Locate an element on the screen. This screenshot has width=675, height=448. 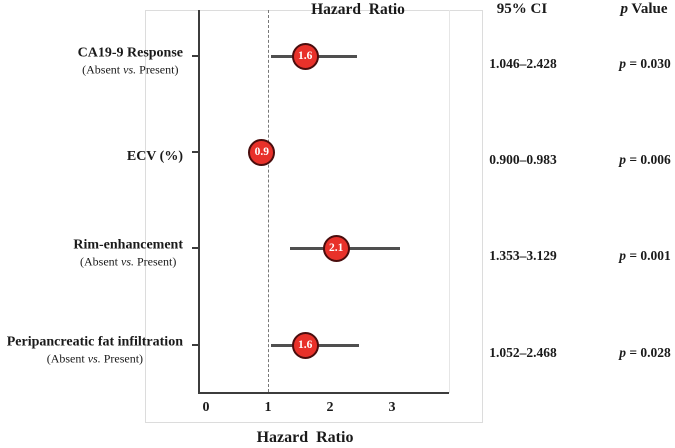
p-value: p = 0.030 is located at coordinates (629, 64).